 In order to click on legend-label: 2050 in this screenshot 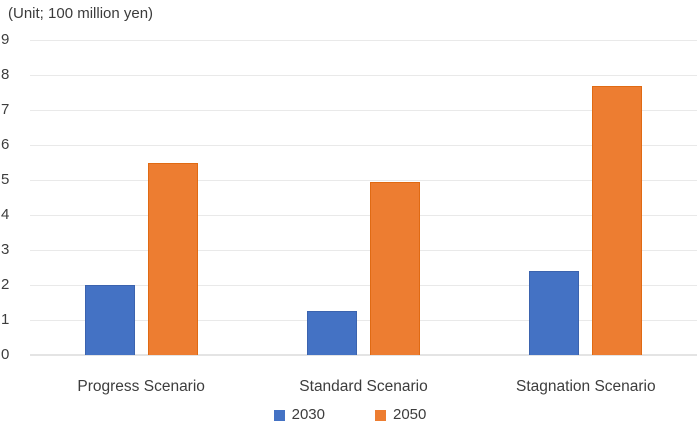, I will do `click(410, 414)`.